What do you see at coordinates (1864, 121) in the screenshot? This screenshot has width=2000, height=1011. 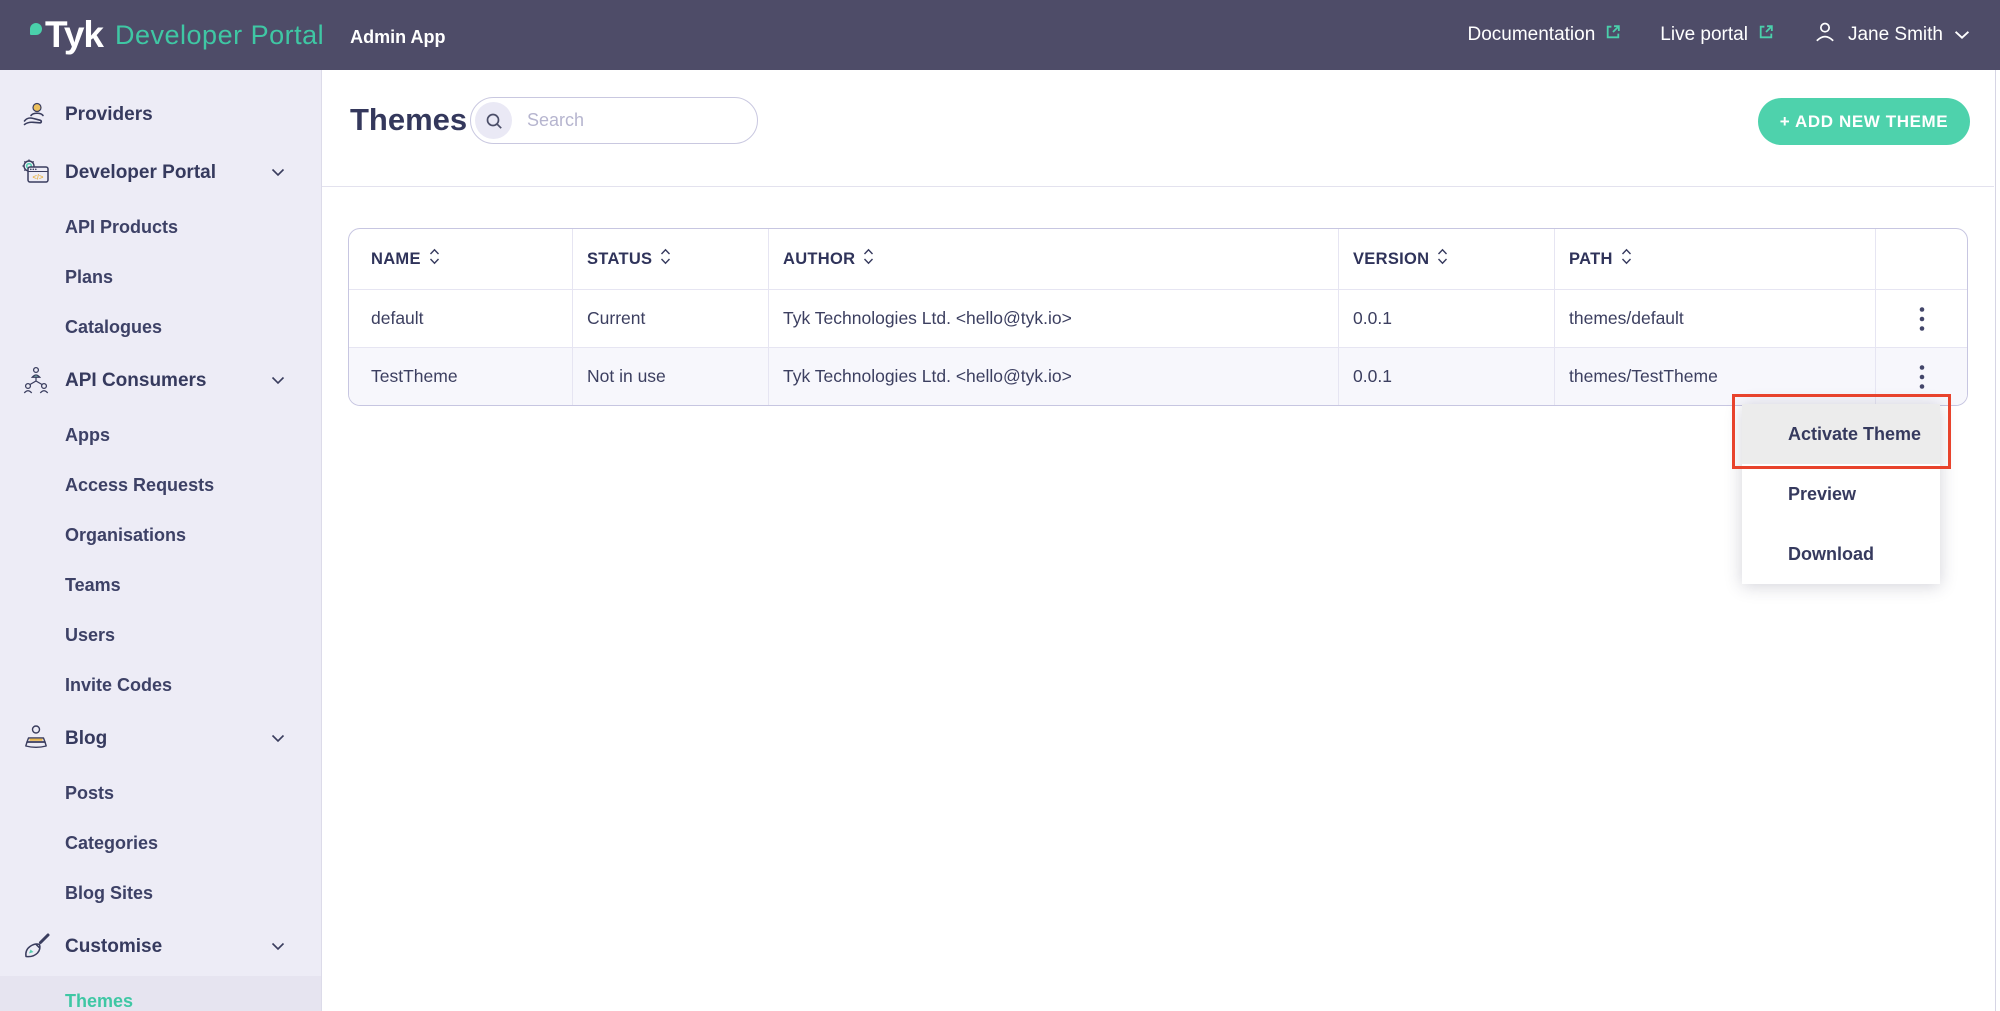 I see `add-new-theme-button: + ADD NEW THEME` at bounding box center [1864, 121].